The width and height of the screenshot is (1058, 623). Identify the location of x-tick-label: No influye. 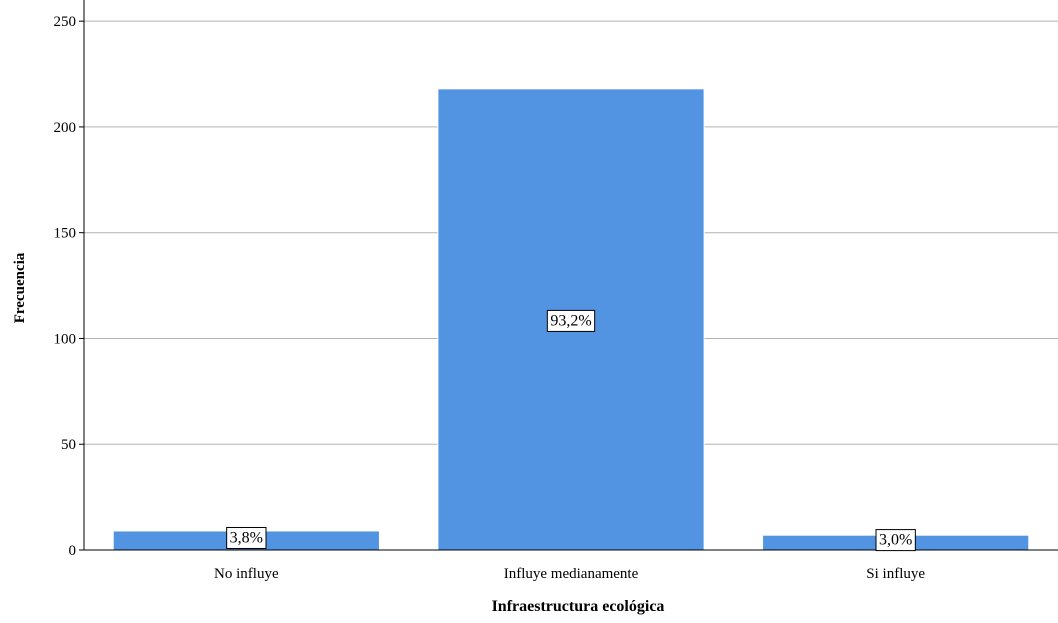
(246, 574).